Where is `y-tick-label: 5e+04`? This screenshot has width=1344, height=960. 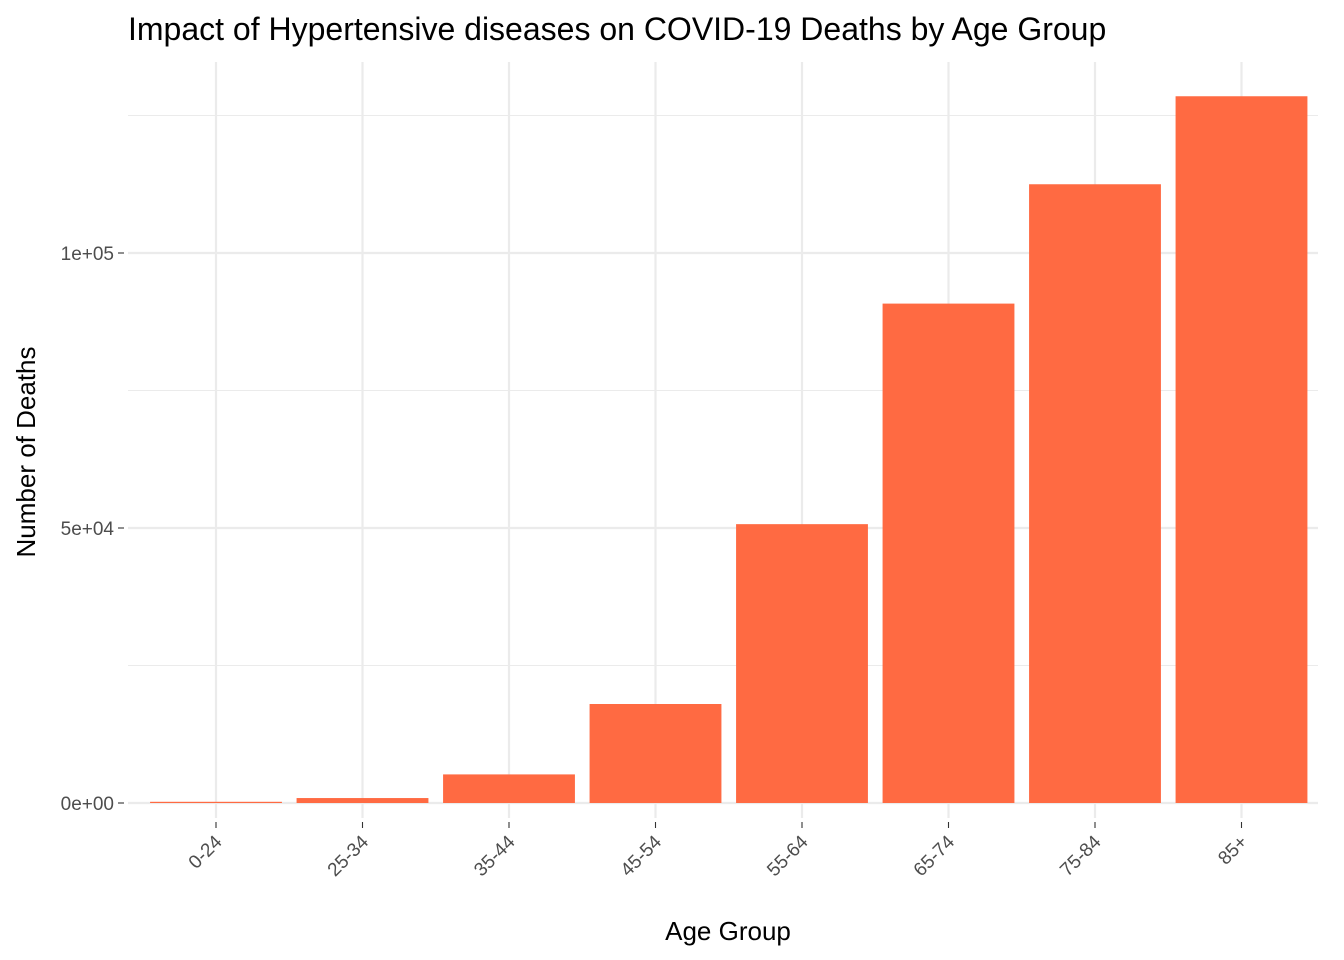
y-tick-label: 5e+04 is located at coordinates (88, 529).